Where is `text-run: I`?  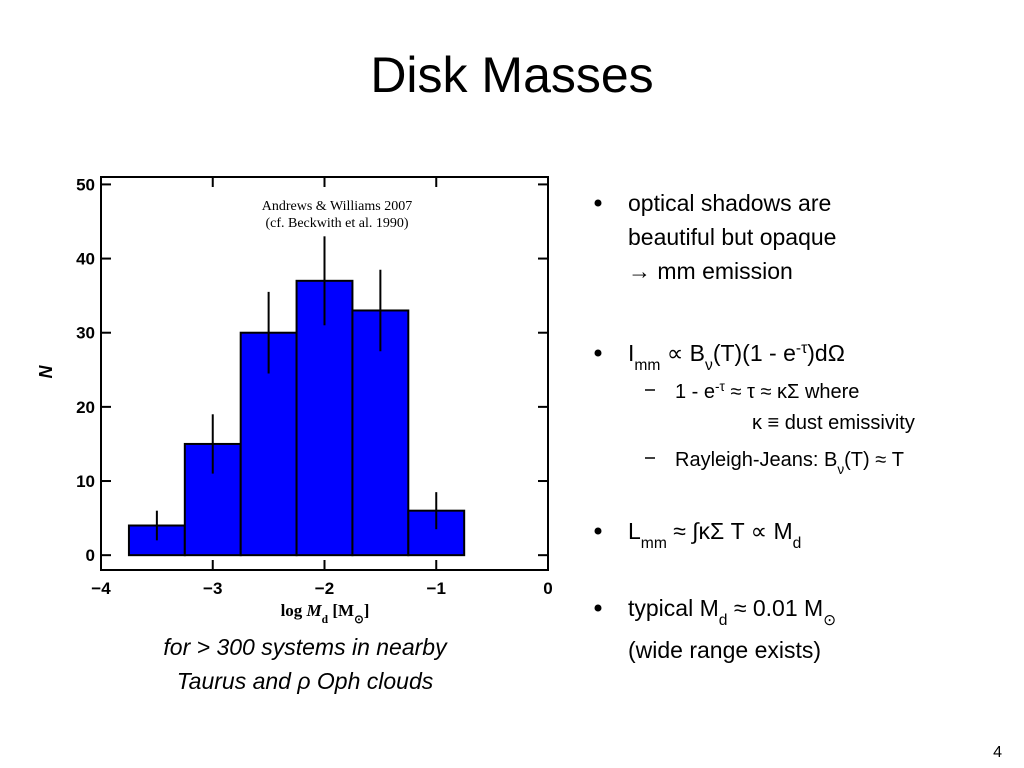 text-run: I is located at coordinates (631, 353).